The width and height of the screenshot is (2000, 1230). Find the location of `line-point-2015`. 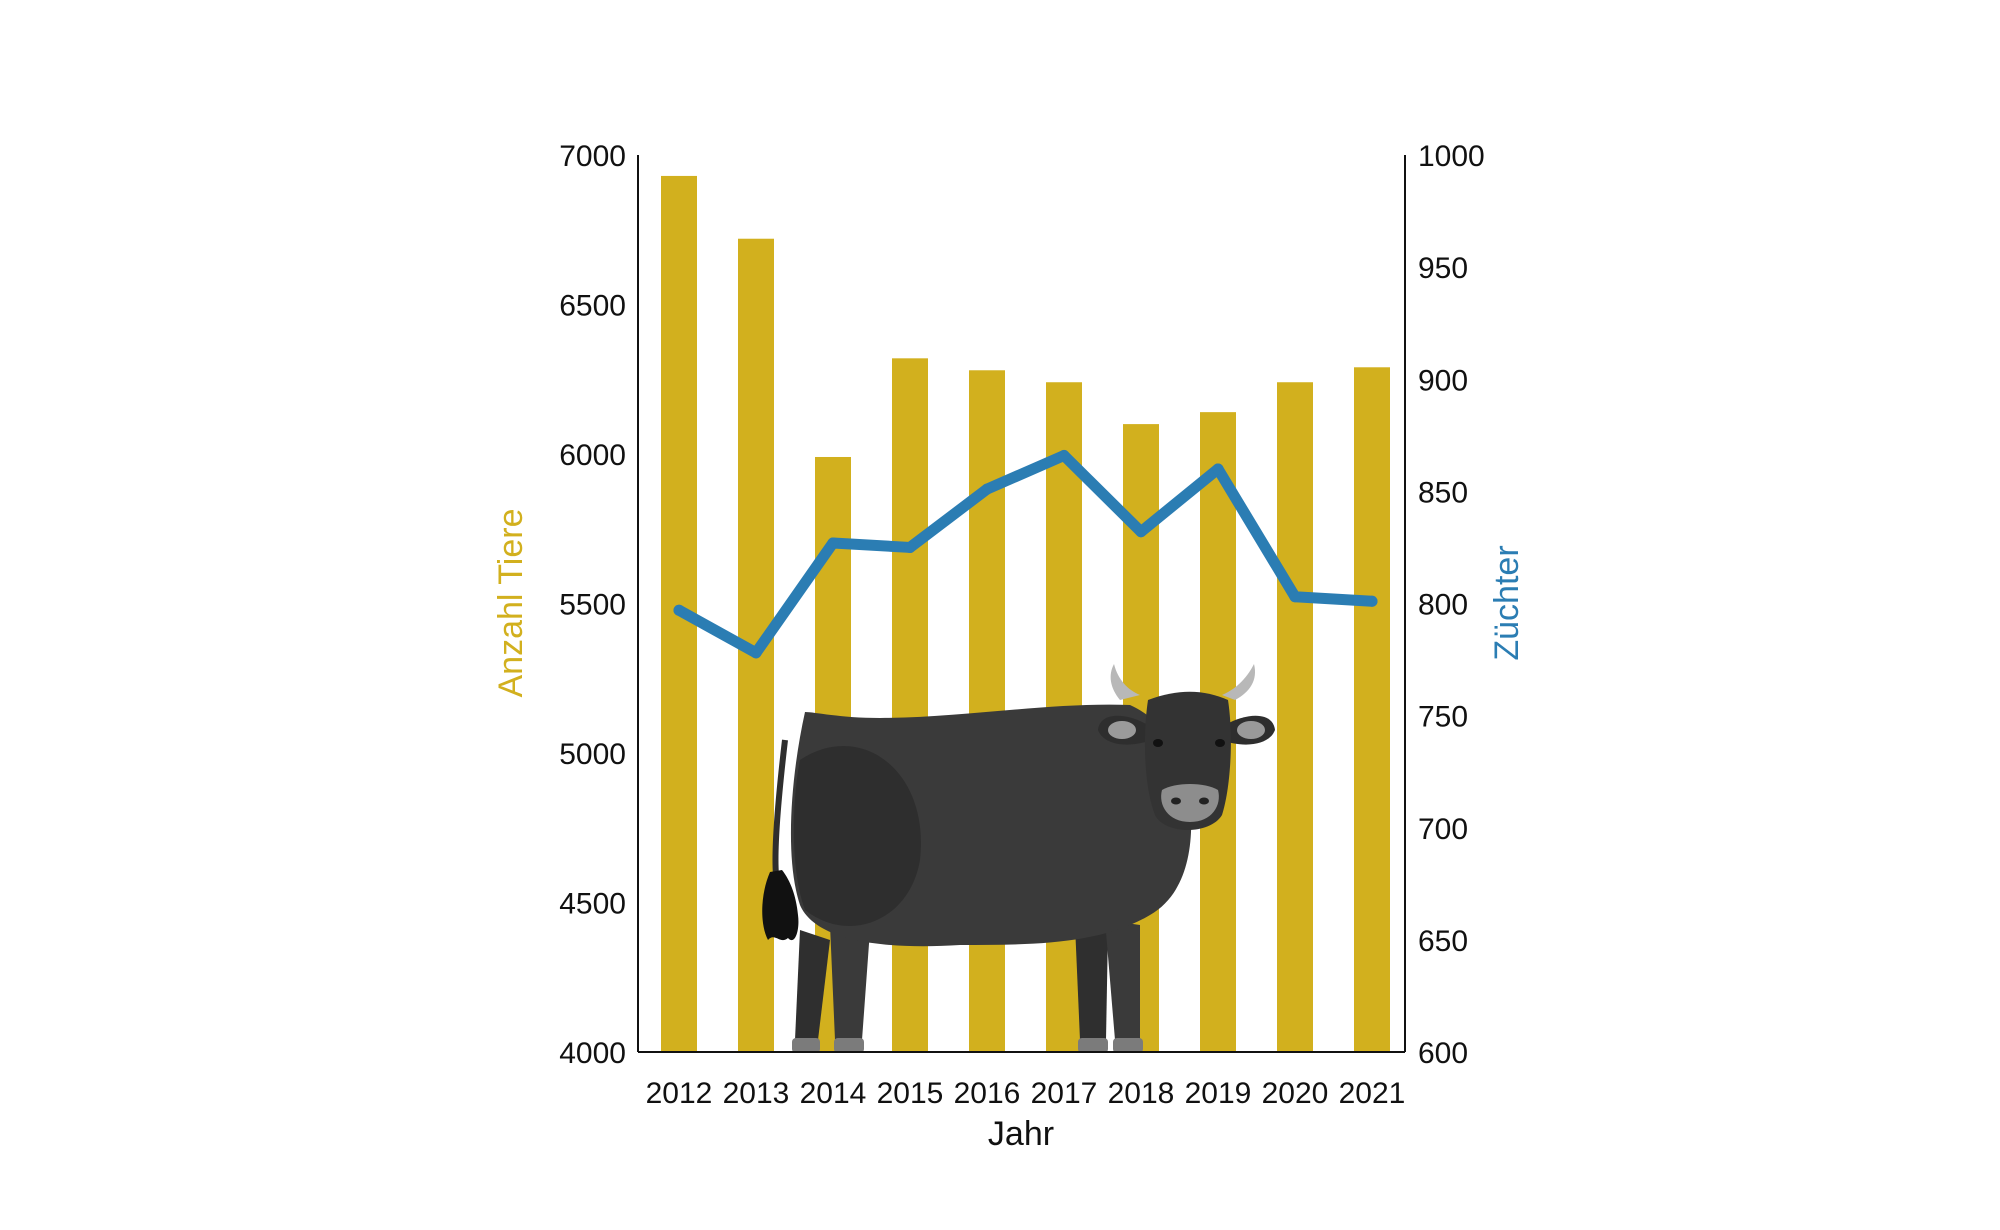

line-point-2015 is located at coordinates (910, 547).